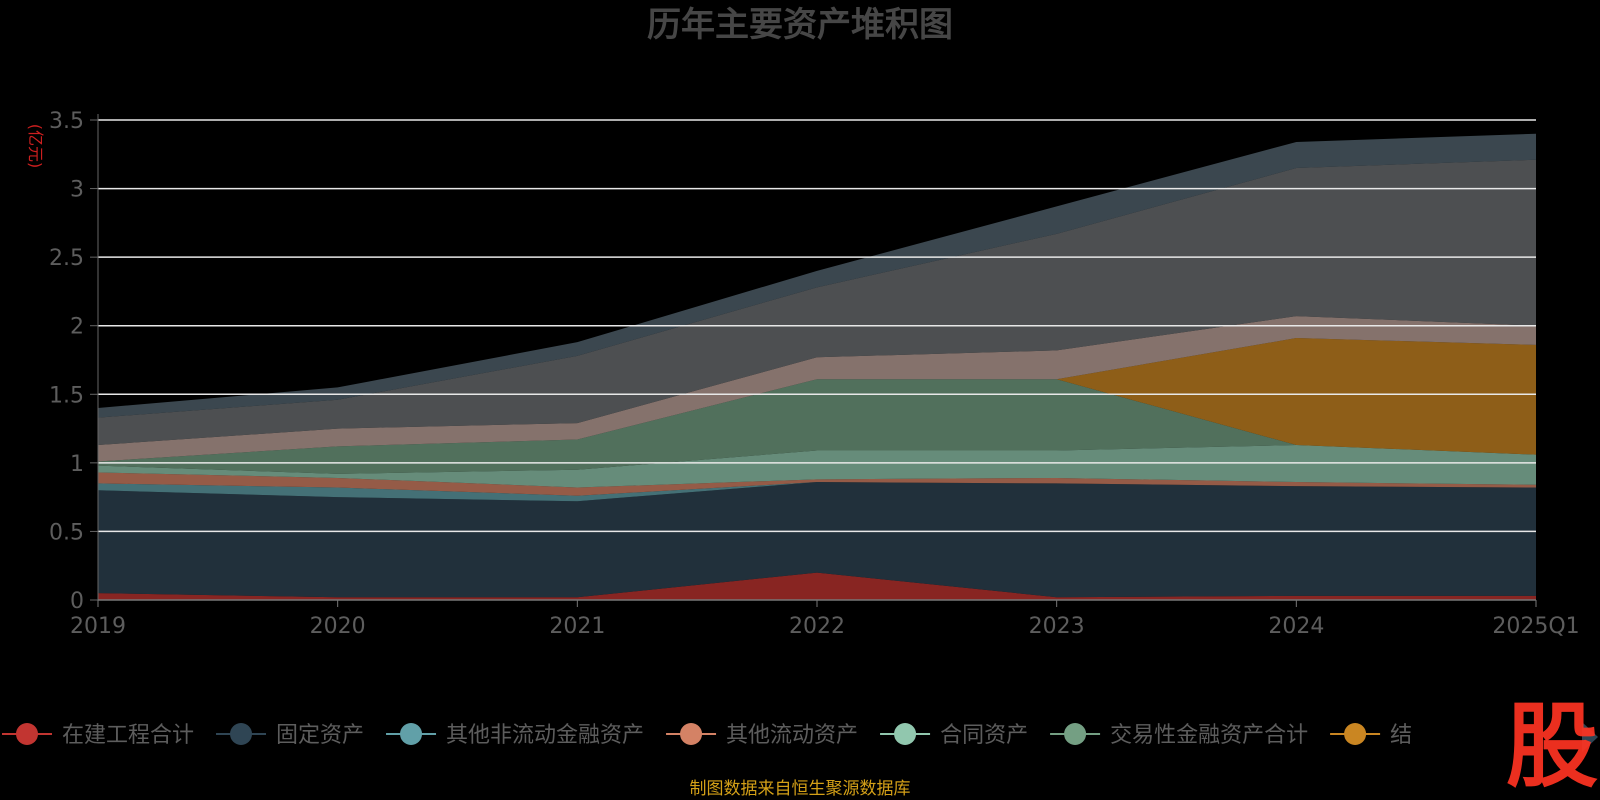  What do you see at coordinates (77, 190) in the screenshot?
I see `y-tick-label: 3` at bounding box center [77, 190].